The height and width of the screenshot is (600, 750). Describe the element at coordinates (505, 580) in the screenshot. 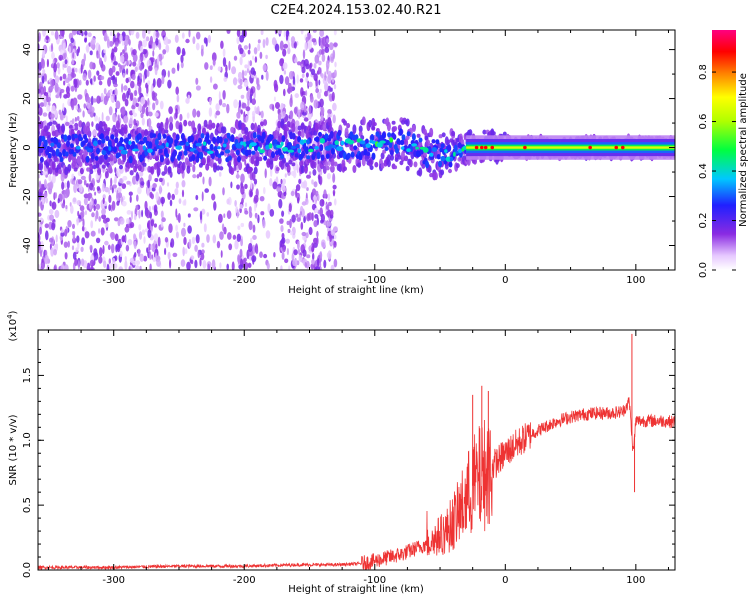

I see `x-tick-label: 0` at that location.